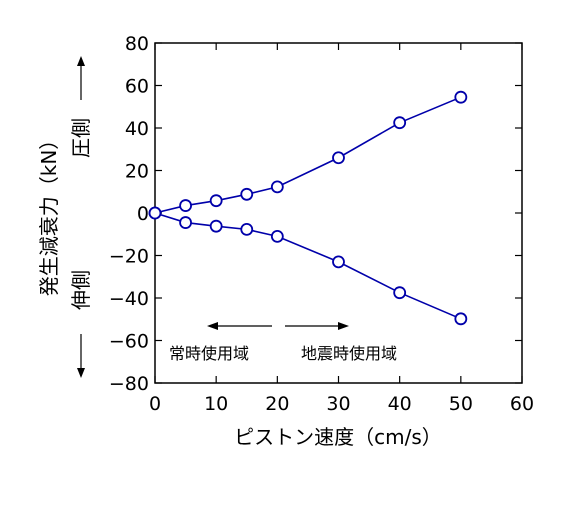  What do you see at coordinates (522, 404) in the screenshot?
I see `x-tick-label: 60` at bounding box center [522, 404].